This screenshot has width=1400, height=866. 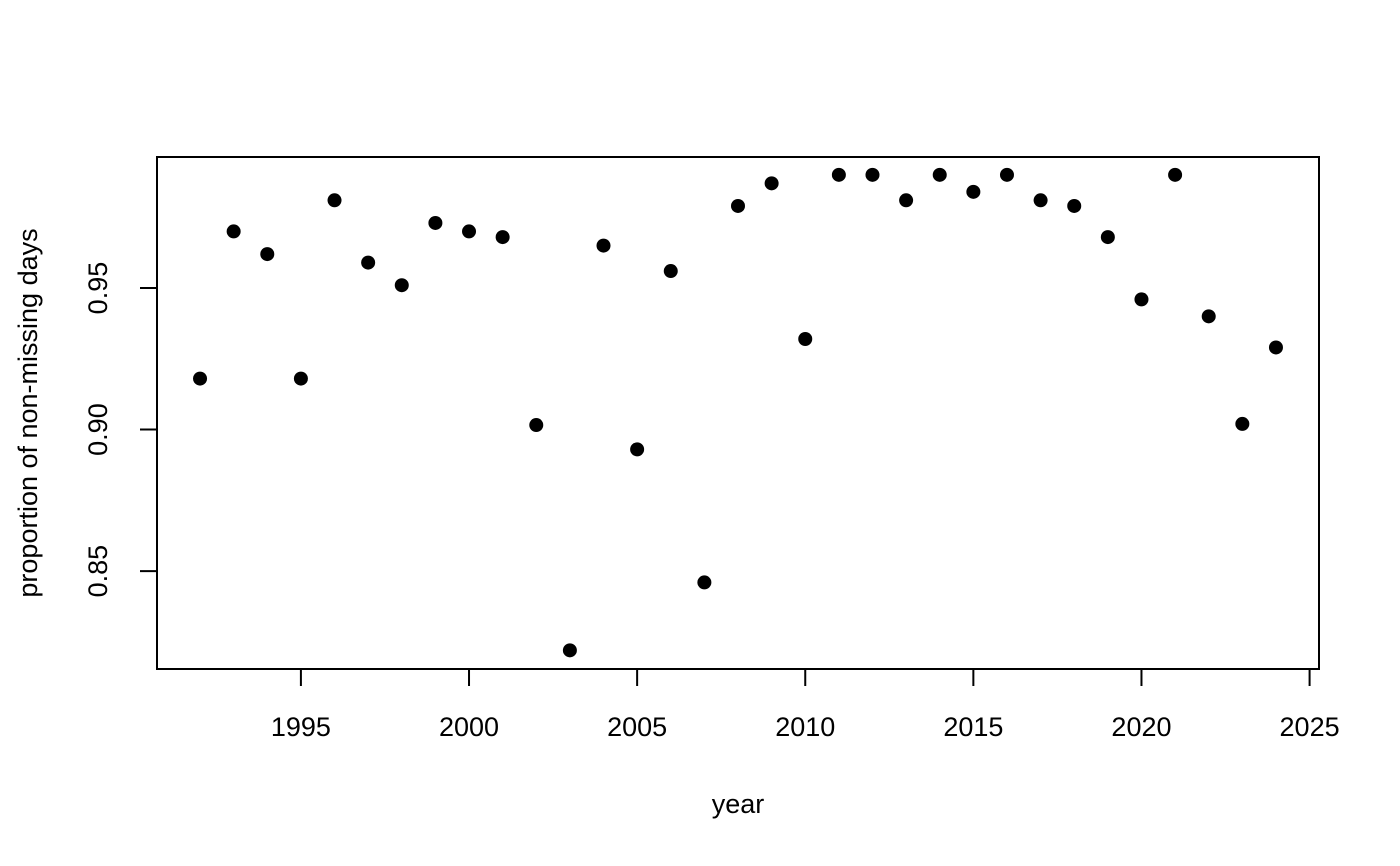 What do you see at coordinates (28, 412) in the screenshot?
I see `y-axis-label: proportion of non-missing days` at bounding box center [28, 412].